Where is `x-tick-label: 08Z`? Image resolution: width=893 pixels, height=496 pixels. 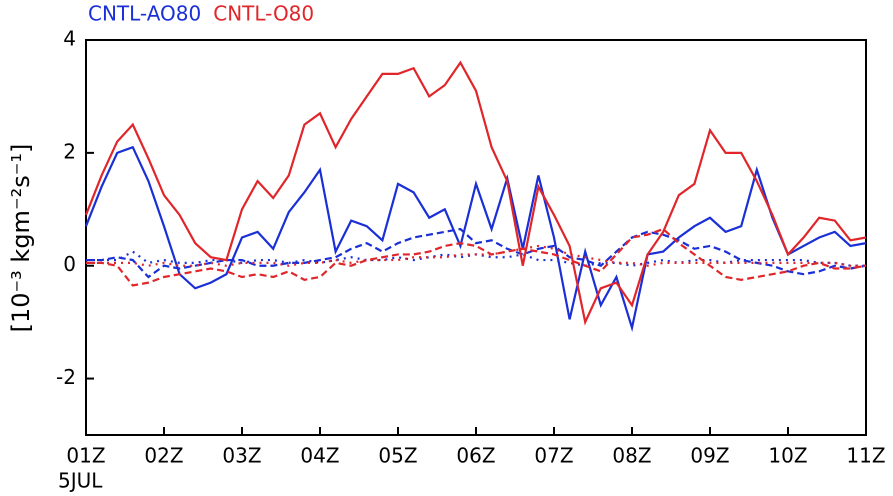 x-tick-label: 08Z is located at coordinates (631, 456).